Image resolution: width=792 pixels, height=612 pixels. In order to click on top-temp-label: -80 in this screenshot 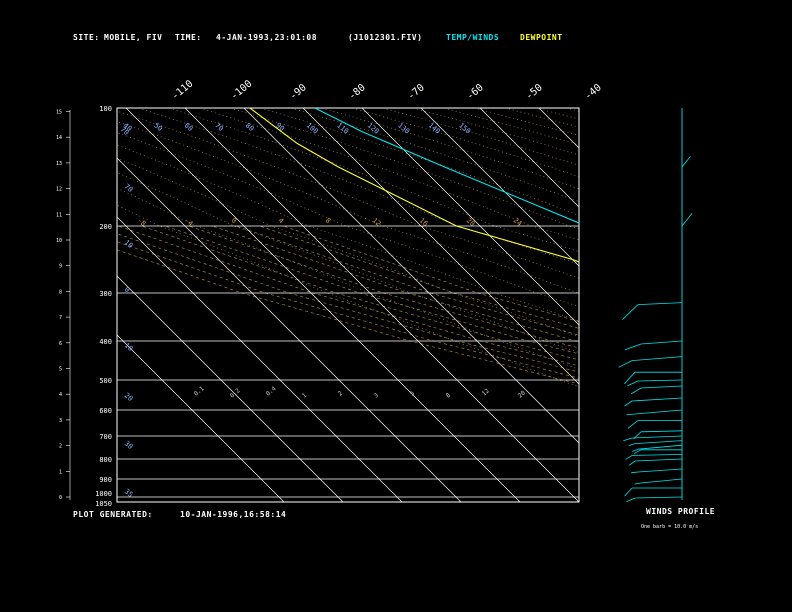, I will do `click(357, 92)`.